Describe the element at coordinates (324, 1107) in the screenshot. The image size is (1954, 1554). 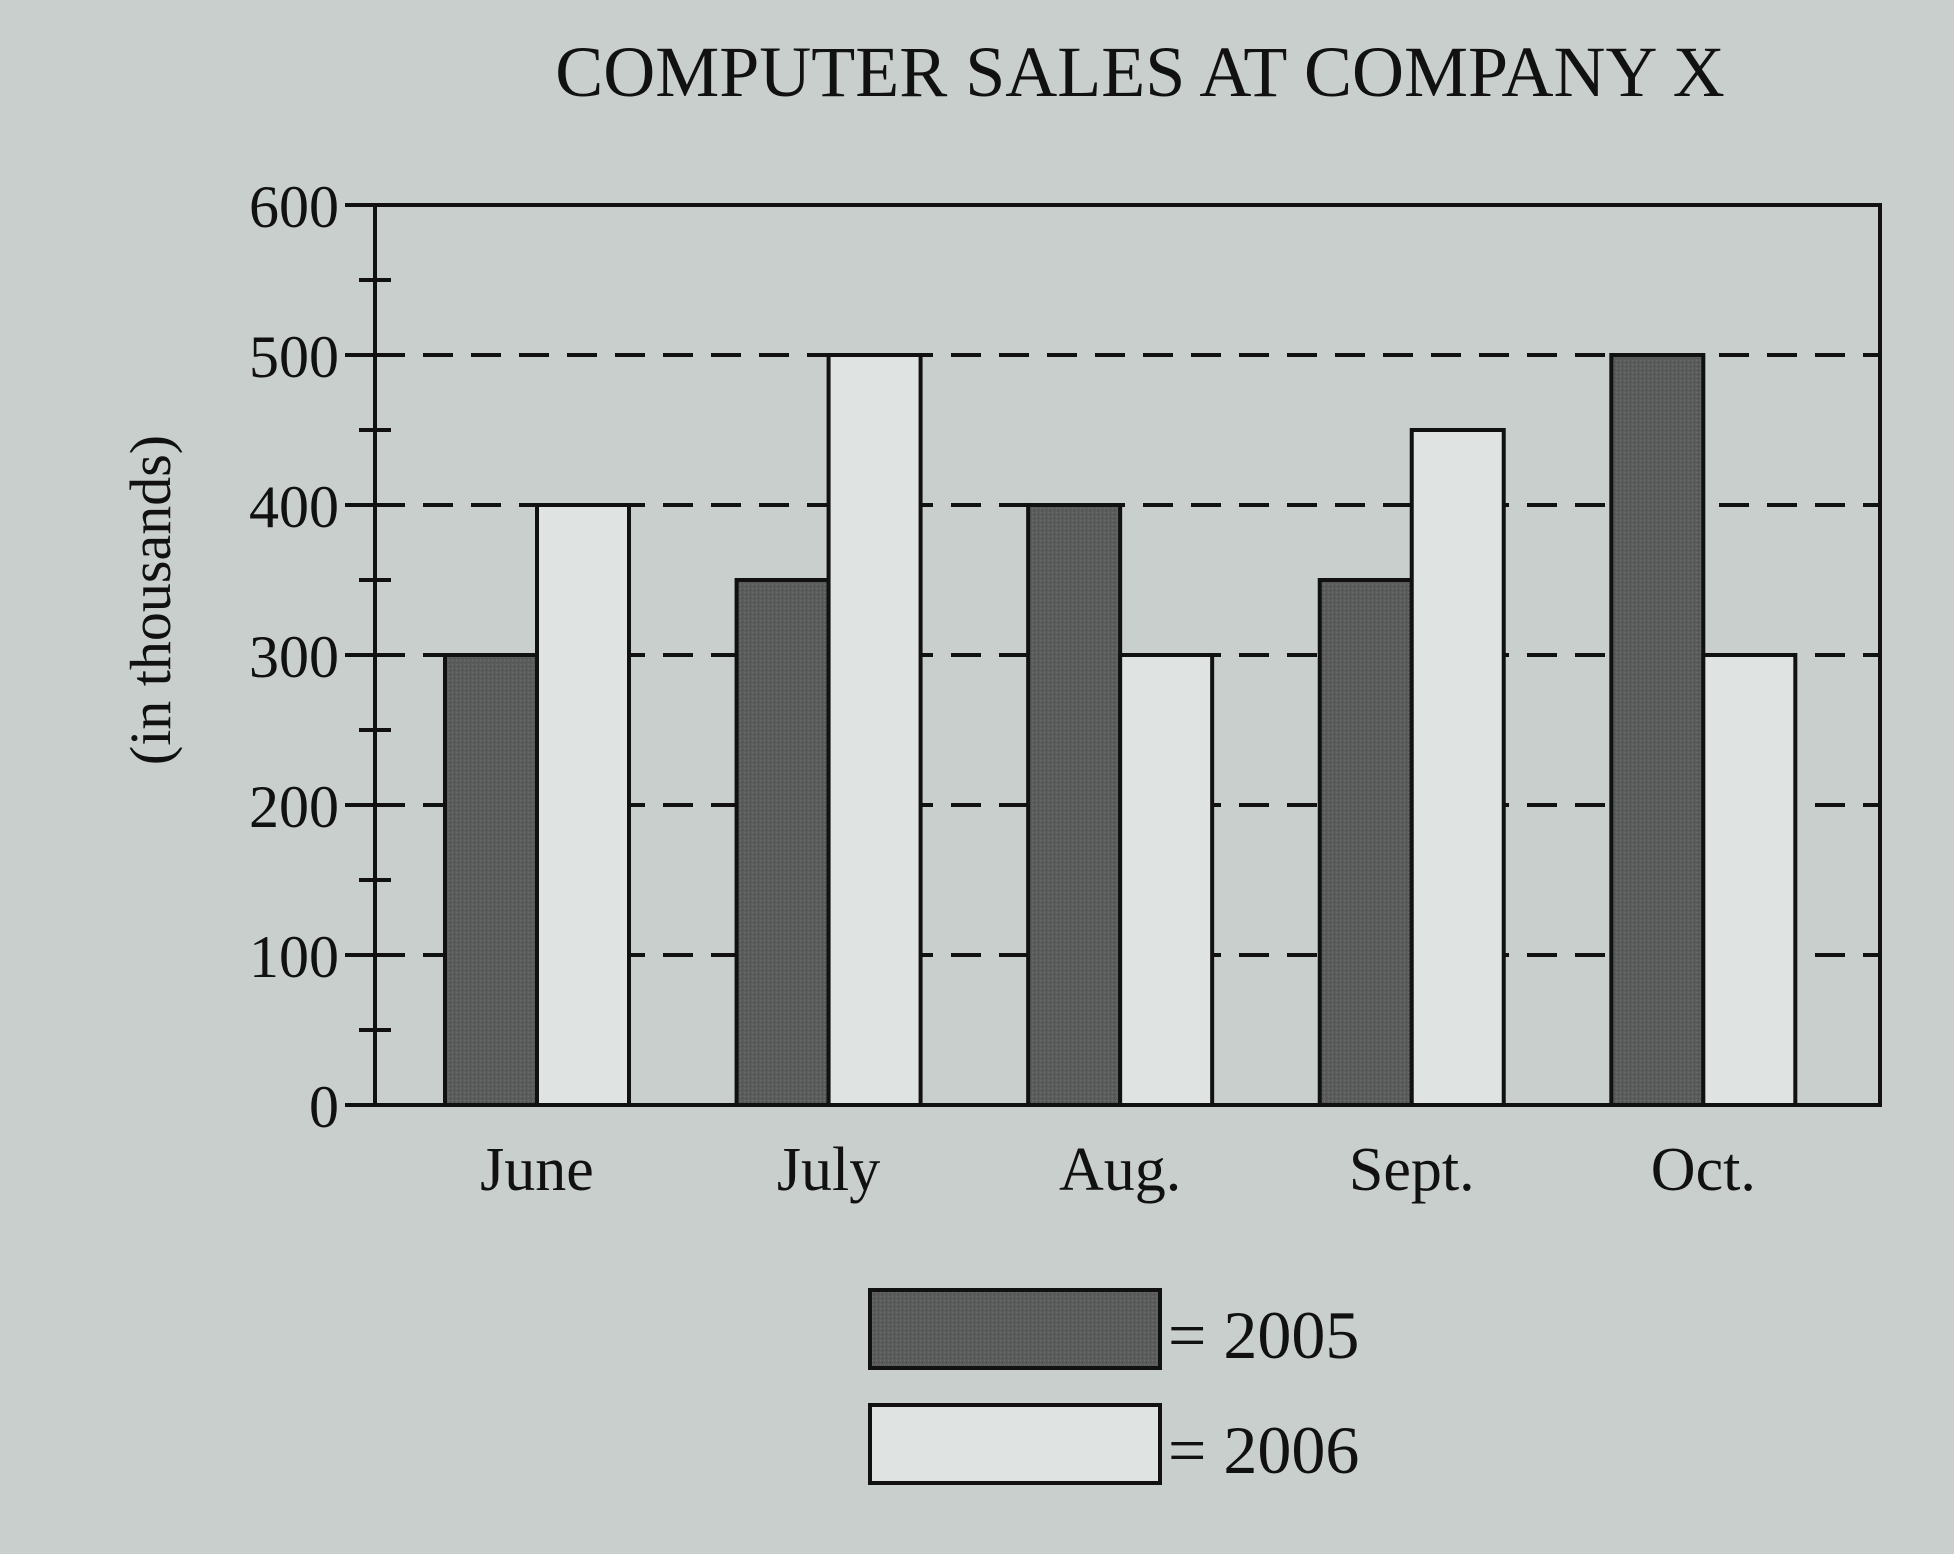
I see `y-tick-label-0: 0` at that location.